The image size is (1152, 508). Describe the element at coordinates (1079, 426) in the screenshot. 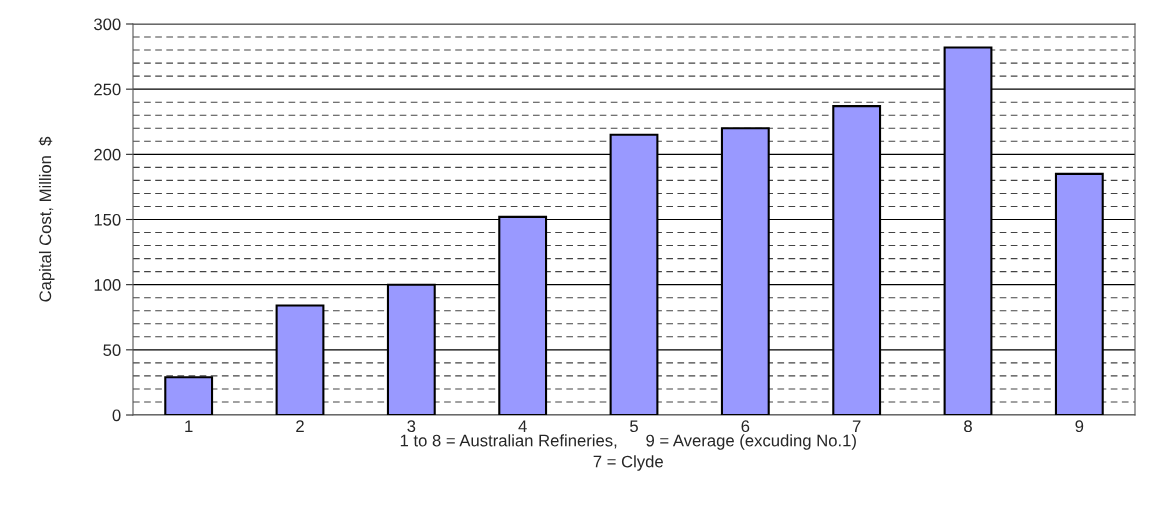

I see `x-tick-label: 9` at that location.